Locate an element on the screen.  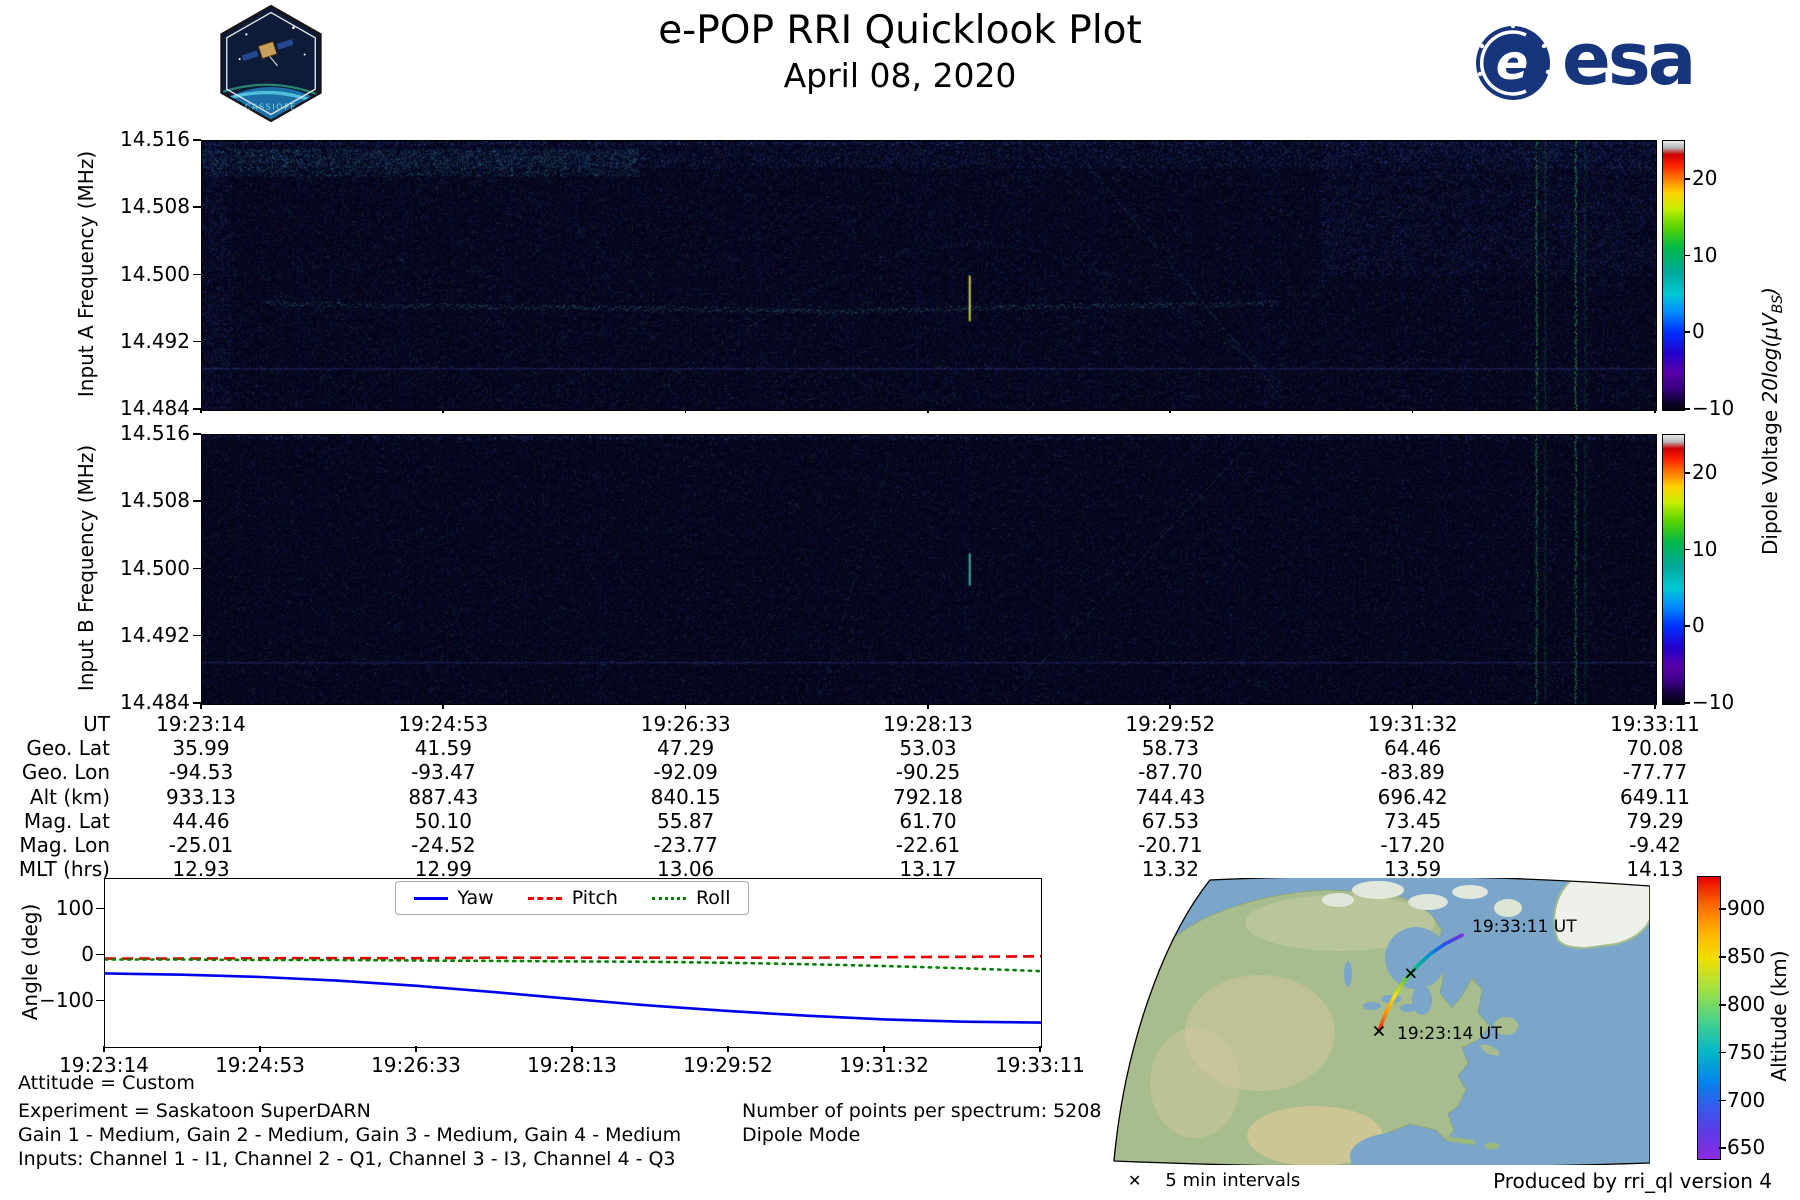
colorbar-label-math: 20log(μV is located at coordinates (1770, 358).